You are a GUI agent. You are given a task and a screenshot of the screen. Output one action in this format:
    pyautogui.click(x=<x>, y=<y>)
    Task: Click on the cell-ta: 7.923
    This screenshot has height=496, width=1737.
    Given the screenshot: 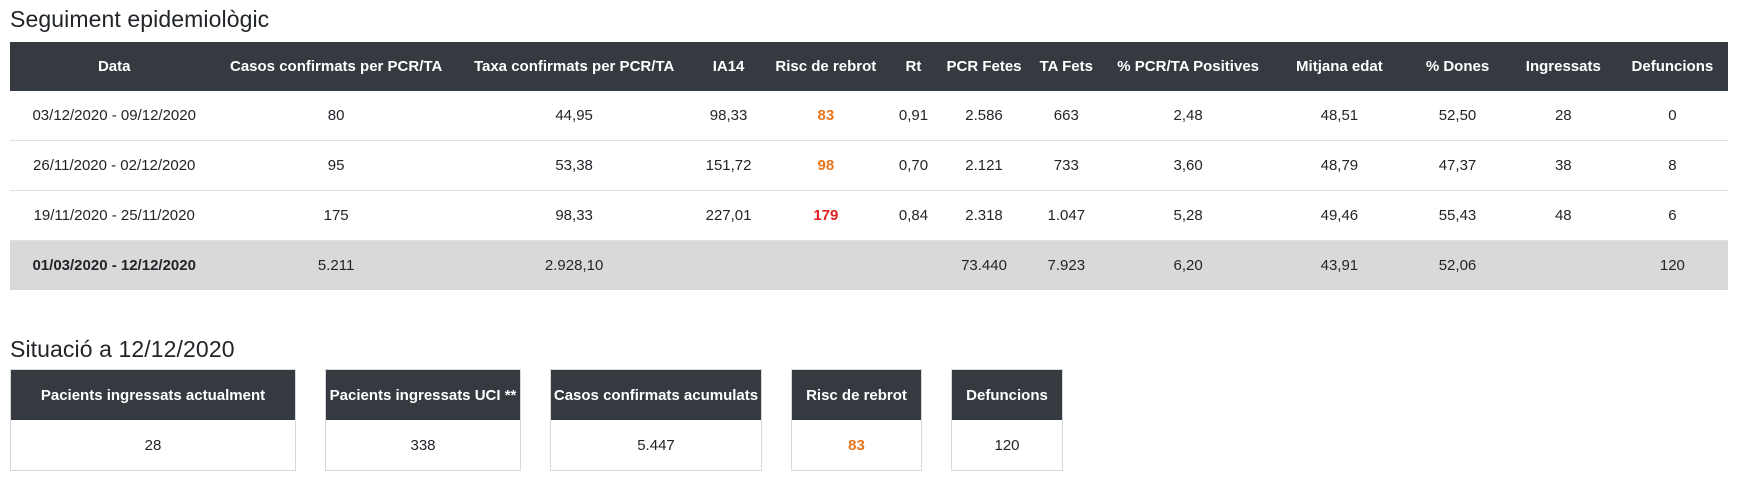 What is the action you would take?
    pyautogui.click(x=1066, y=265)
    